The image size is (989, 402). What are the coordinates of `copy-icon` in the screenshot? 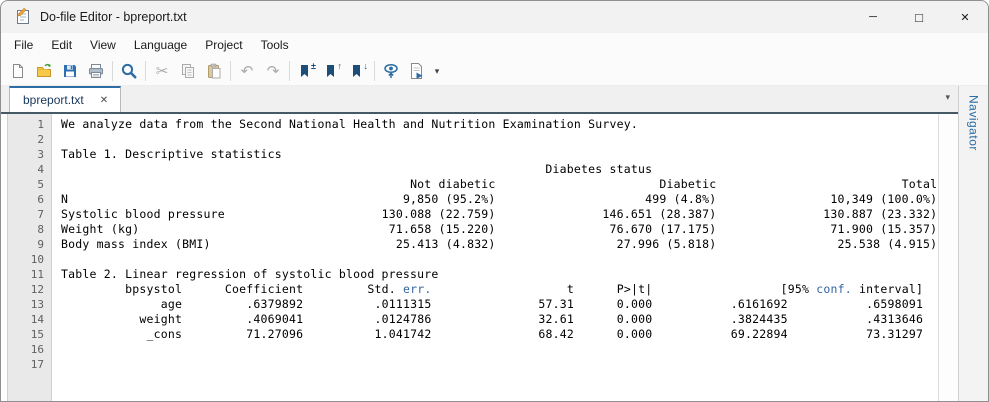 It's located at (188, 71).